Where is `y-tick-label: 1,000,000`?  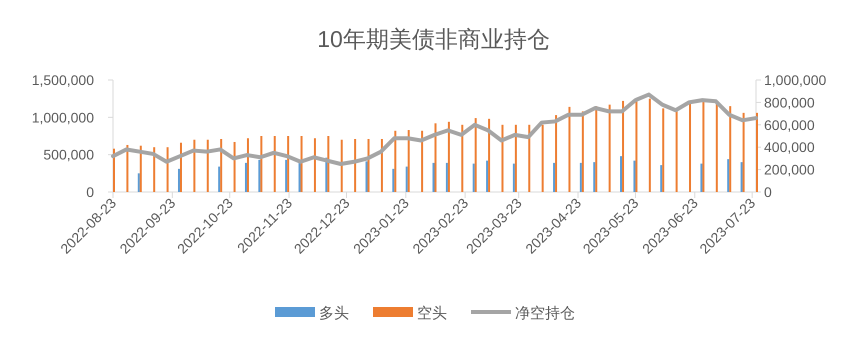 y-tick-label: 1,000,000 is located at coordinates (63, 117).